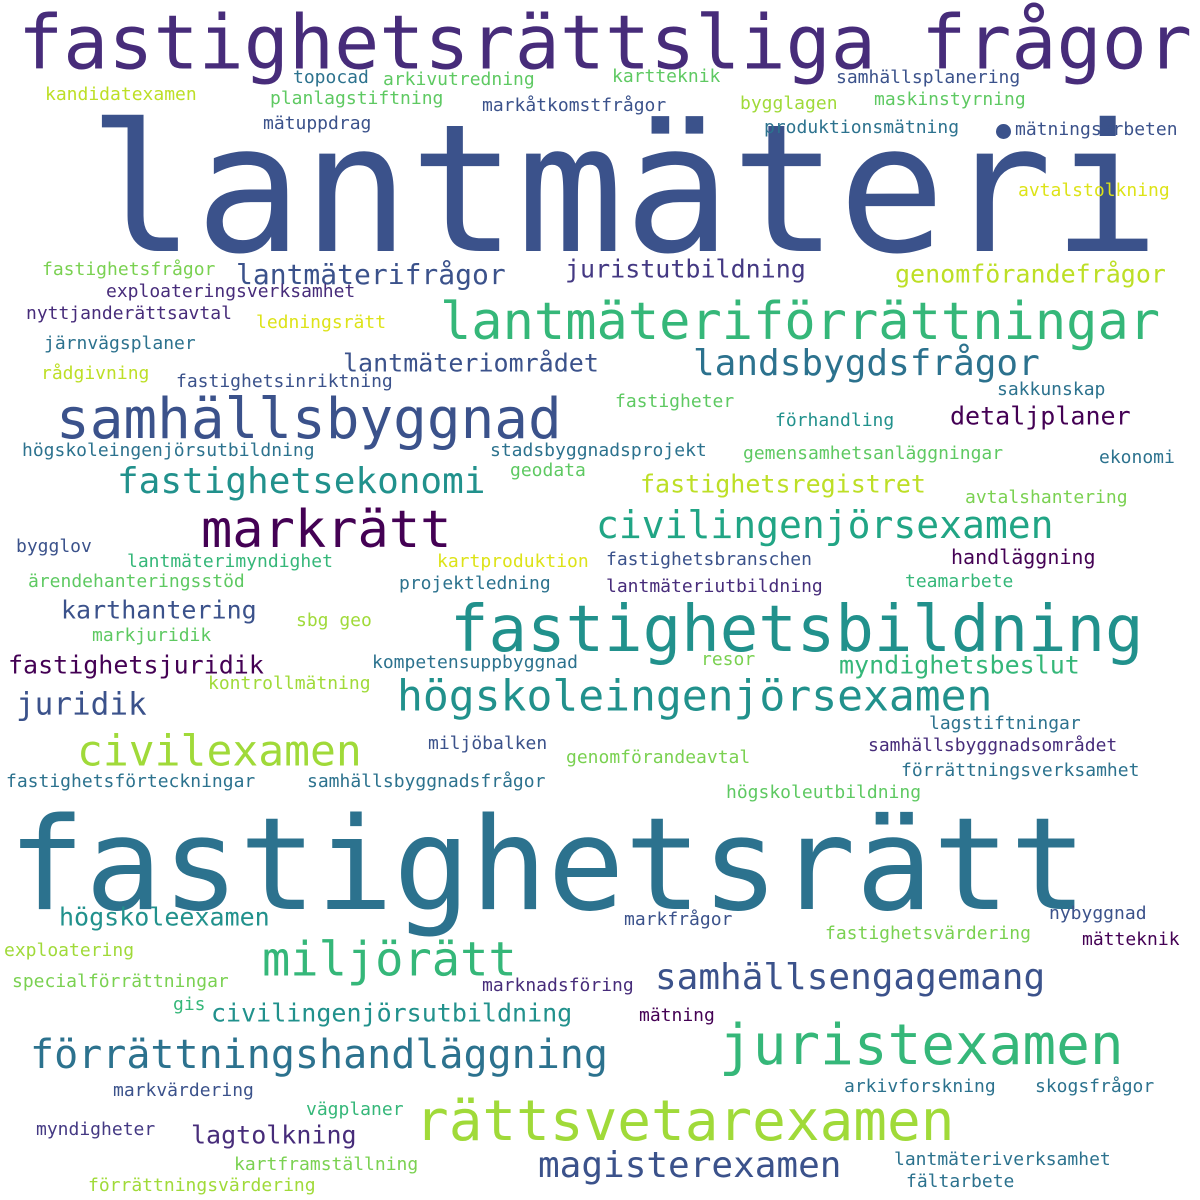  What do you see at coordinates (1023, 557) in the screenshot?
I see `cloud-word: handläggning` at bounding box center [1023, 557].